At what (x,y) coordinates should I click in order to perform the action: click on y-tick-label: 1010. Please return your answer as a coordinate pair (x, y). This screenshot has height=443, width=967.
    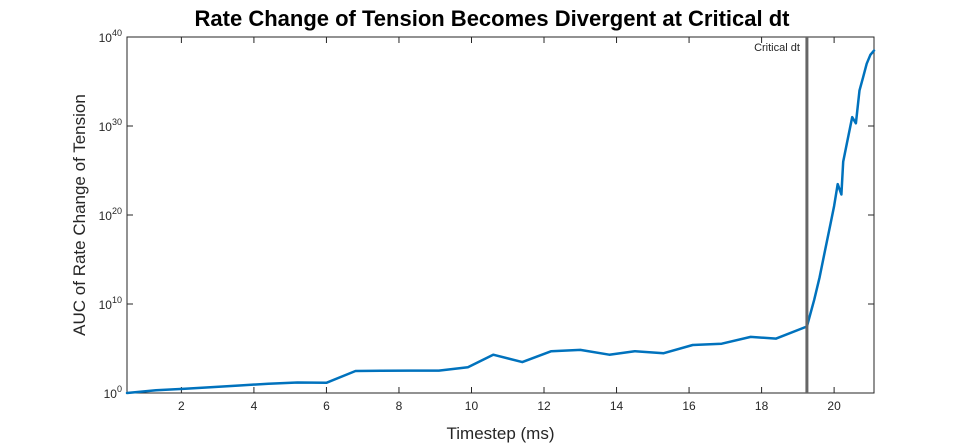
    Looking at the image, I should click on (110, 303).